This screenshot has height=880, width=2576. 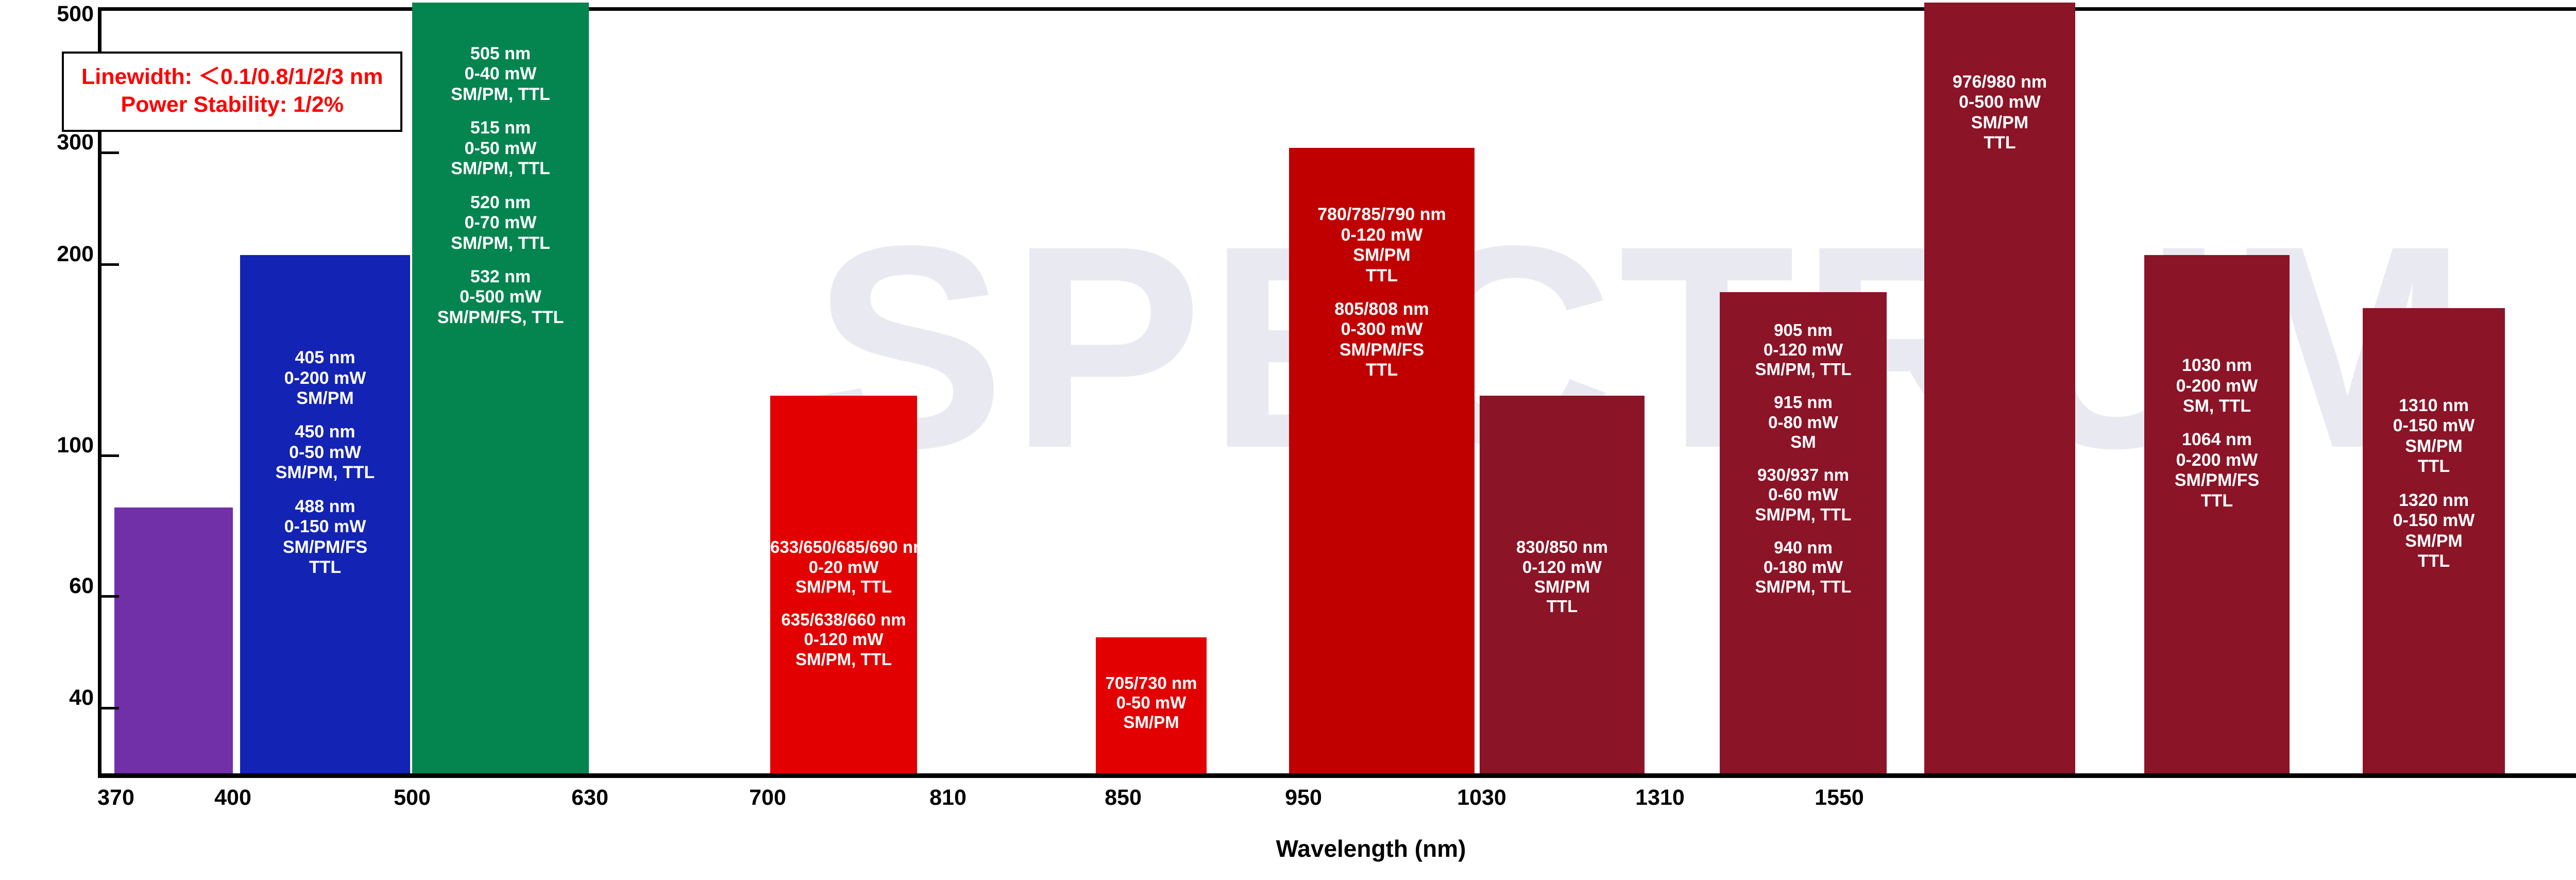 I want to click on bar-entry: 515 nm 0-50 mW SM/PM, TTL, so click(x=500, y=149).